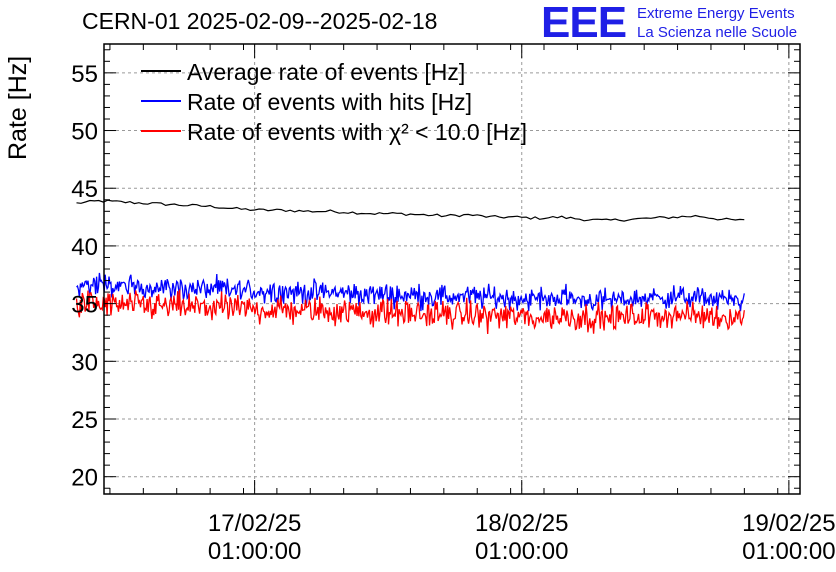  I want to click on y-tick-label: 25, so click(84, 420).